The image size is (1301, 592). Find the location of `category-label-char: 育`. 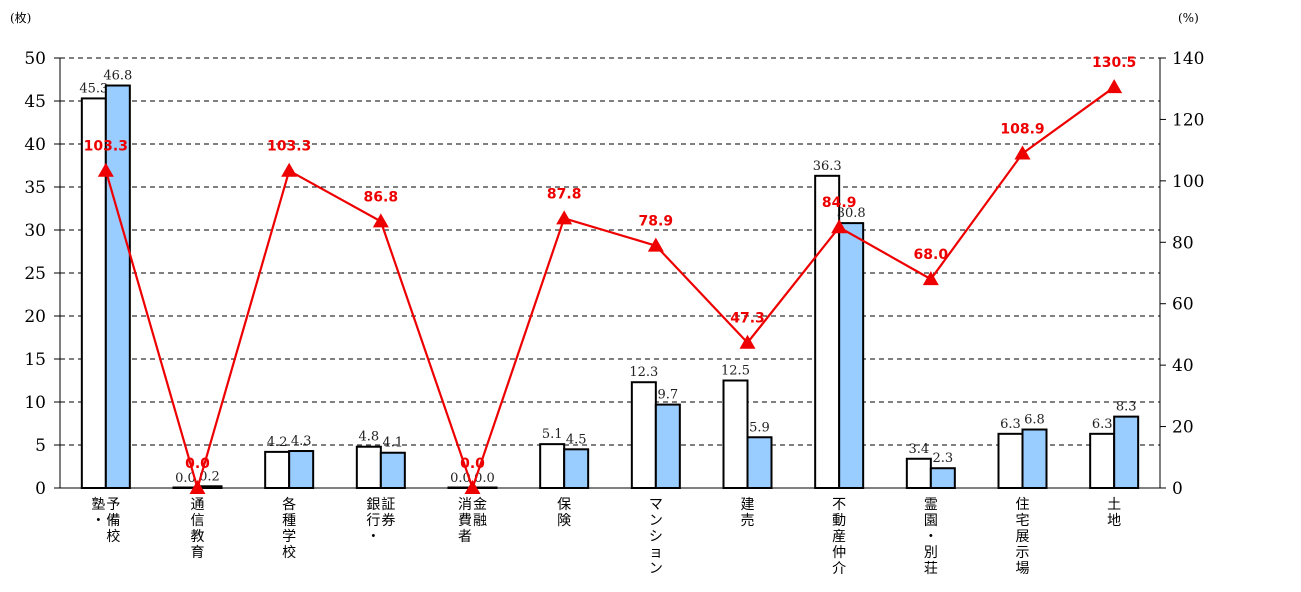

category-label-char: 育 is located at coordinates (198, 553).